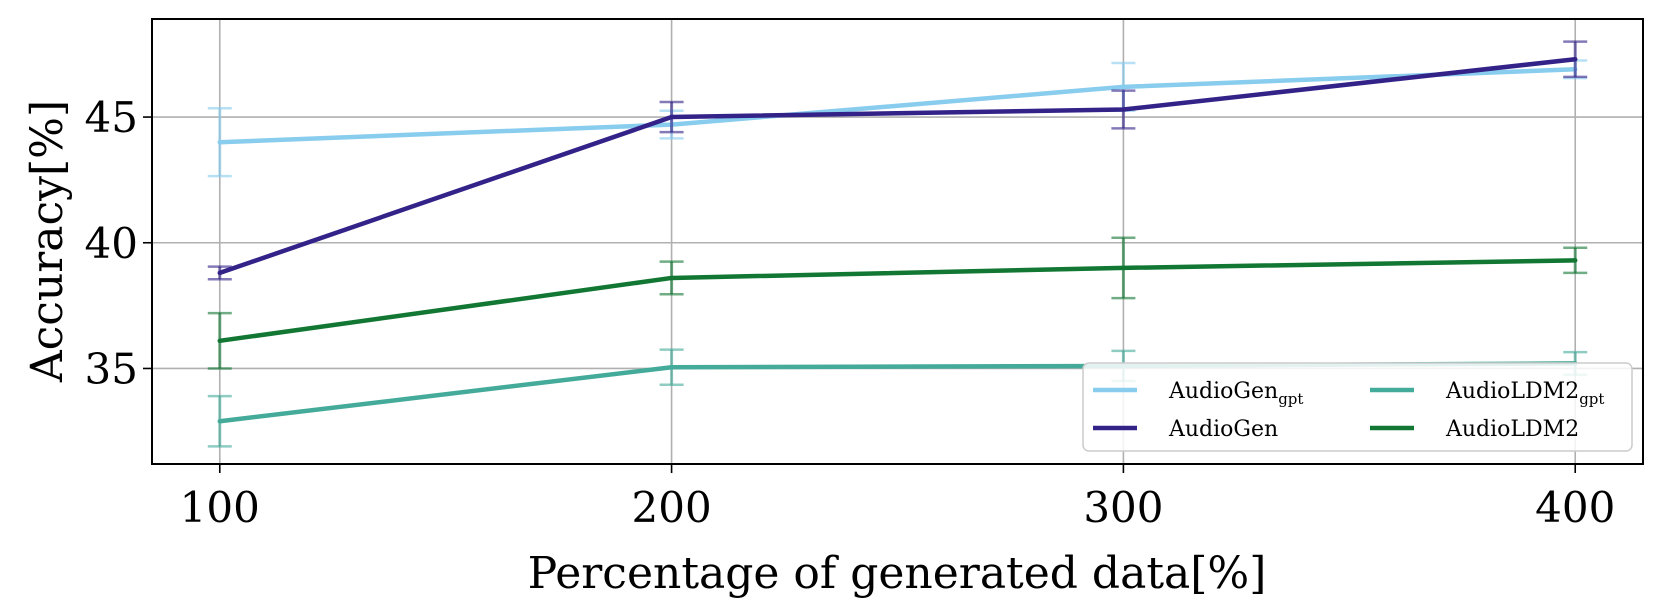 Image resolution: width=1660 pixels, height=614 pixels. What do you see at coordinates (897, 573) in the screenshot?
I see `x-axis-label: Percentage of generated data[%]` at bounding box center [897, 573].